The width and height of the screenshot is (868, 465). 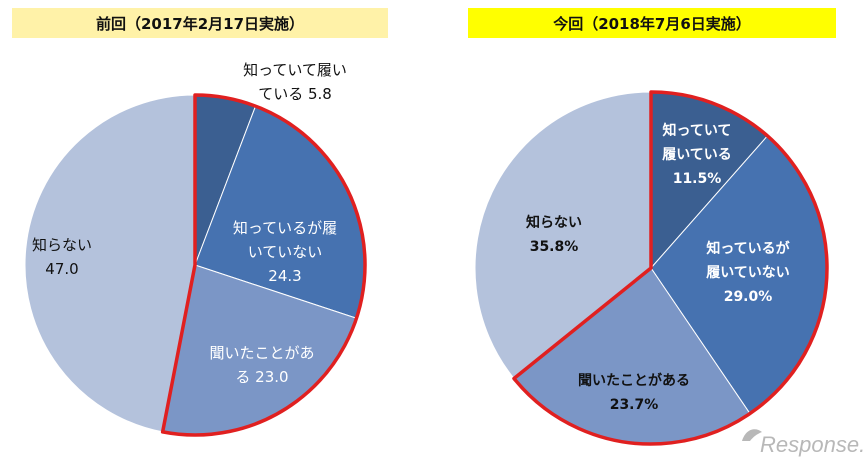 What do you see at coordinates (295, 94) in the screenshot?
I see `data-label-line: ている 5.8` at bounding box center [295, 94].